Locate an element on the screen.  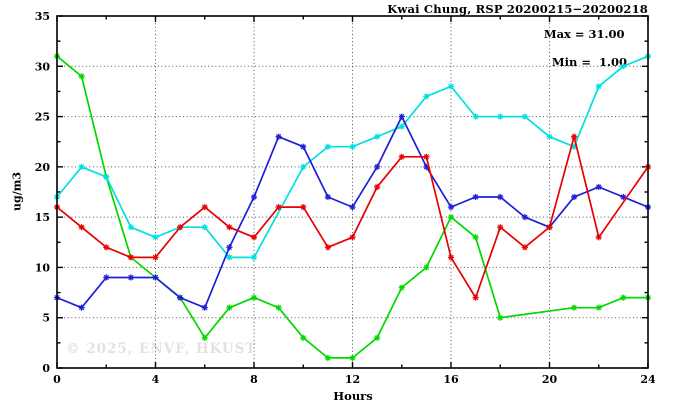
svg-text: 24 is located at coordinates (648, 379).